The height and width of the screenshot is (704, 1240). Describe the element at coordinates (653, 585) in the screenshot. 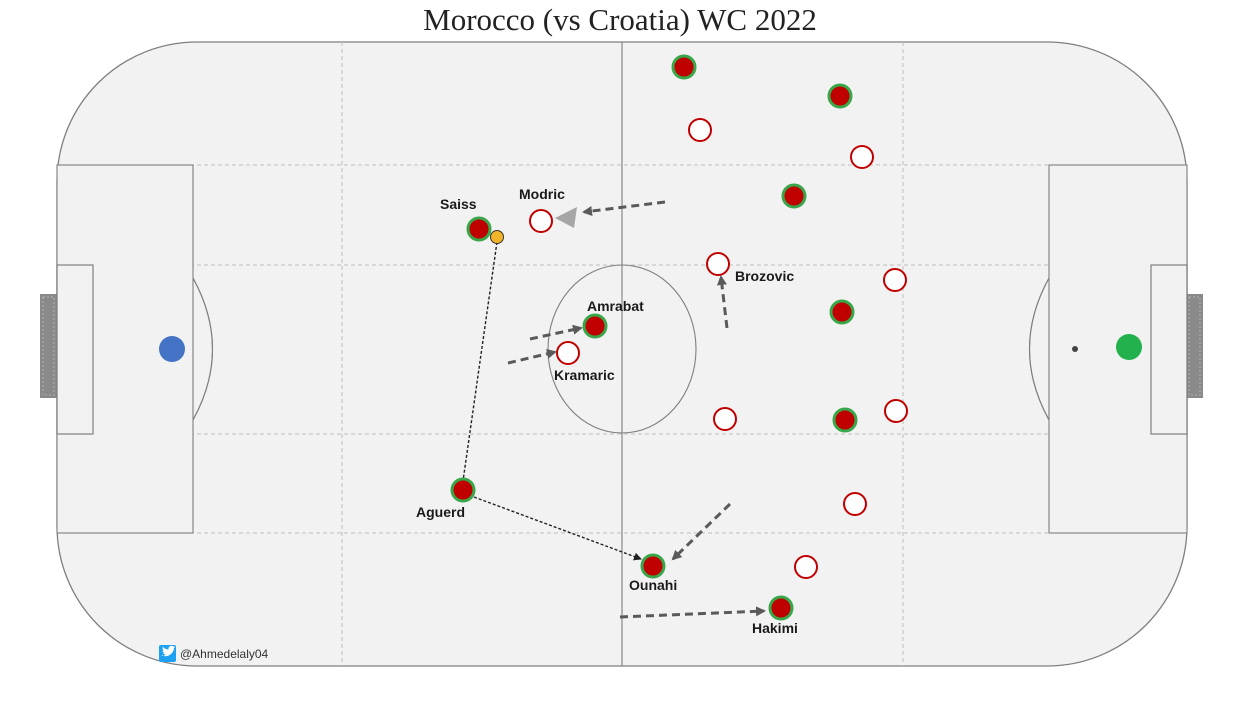

I see `morocco-player-label: Ounahi` at that location.